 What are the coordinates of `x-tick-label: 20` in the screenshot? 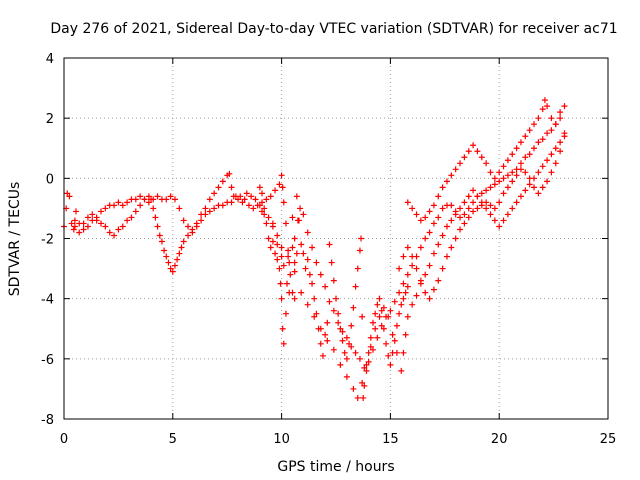 It's located at (499, 439).